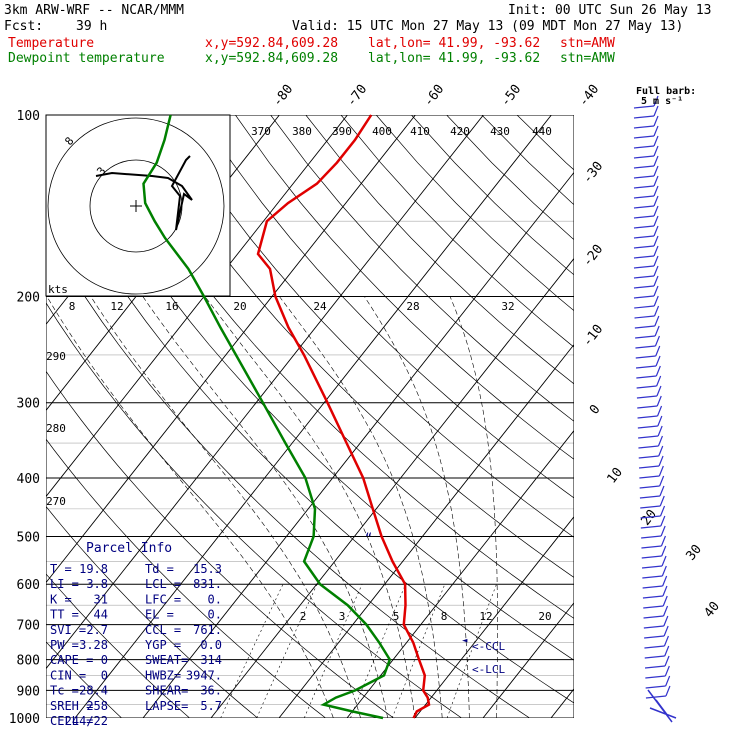 This screenshot has height=740, width=740. What do you see at coordinates (587, 43) in the screenshot?
I see `legend-temperature-stn: stn=AMW` at bounding box center [587, 43].